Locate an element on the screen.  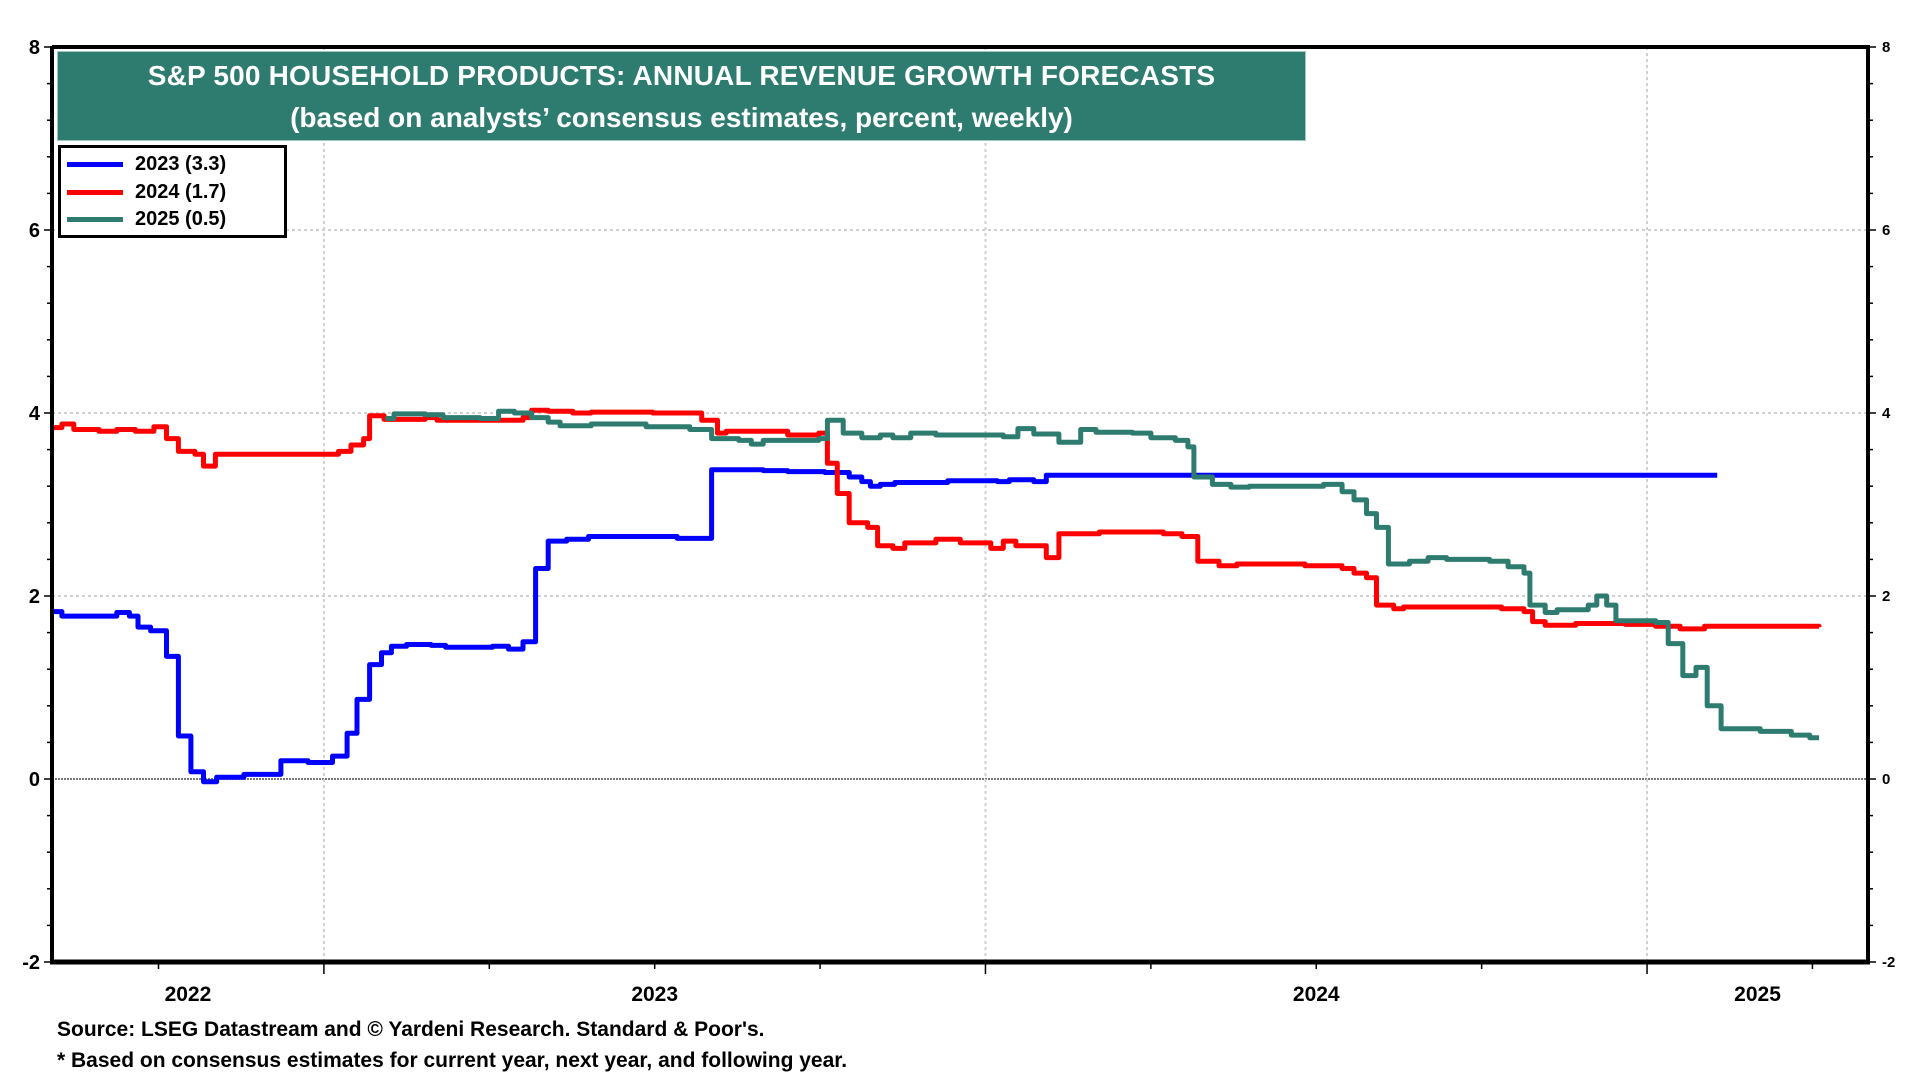
legend-swatch-2024 is located at coordinates (95, 192).